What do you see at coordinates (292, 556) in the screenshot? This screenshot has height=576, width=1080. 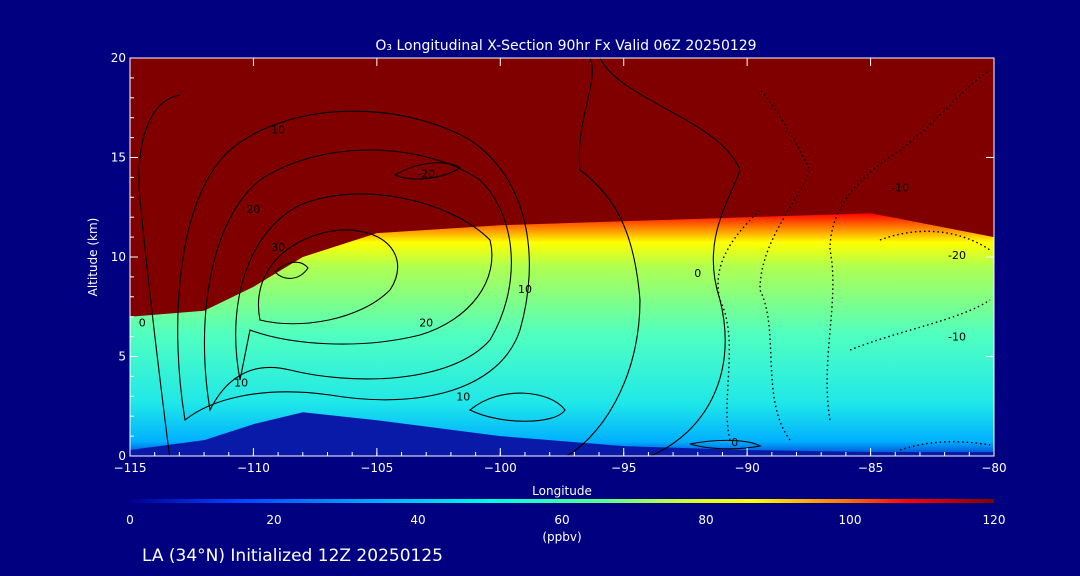 I see `footer-initialization-text: LA (34°N) Initialized 12Z 20250125` at bounding box center [292, 556].